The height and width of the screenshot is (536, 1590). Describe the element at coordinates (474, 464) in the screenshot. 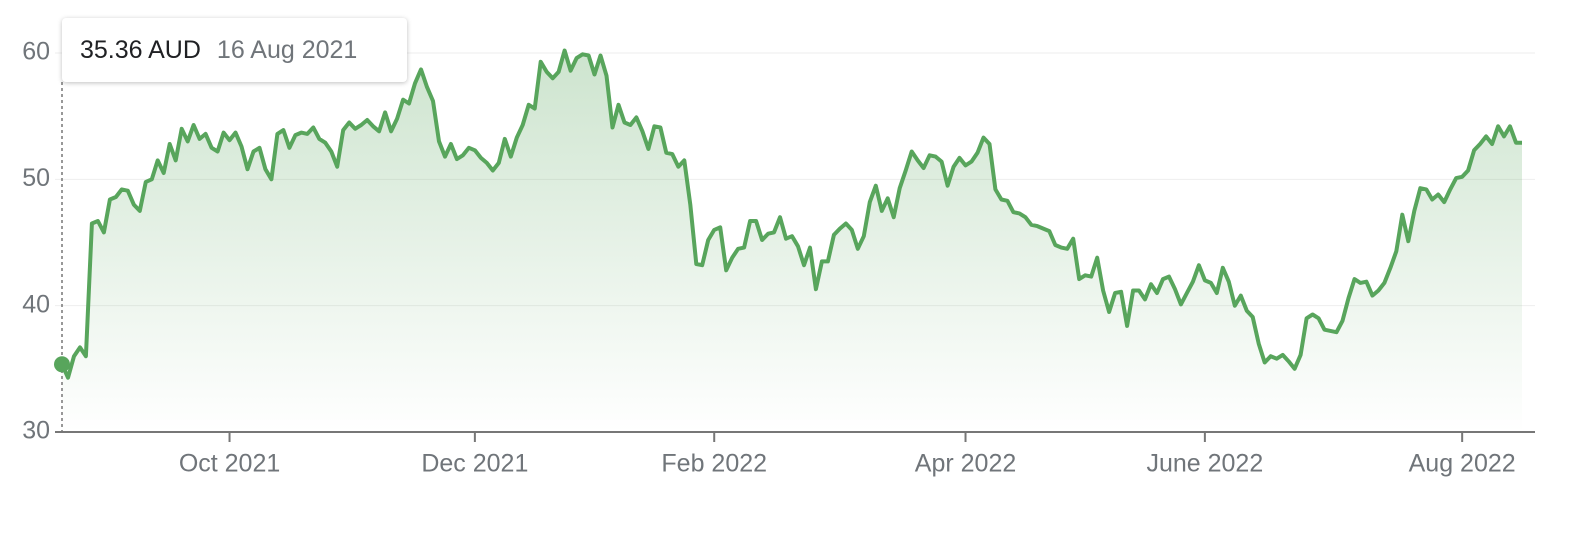

I see `x-tick-label: Dec 2021` at that location.